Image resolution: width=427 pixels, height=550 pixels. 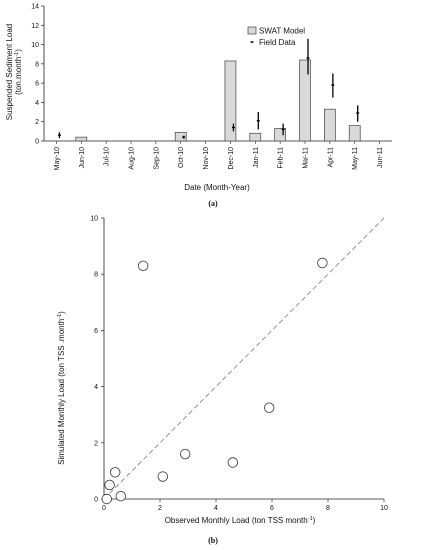 What do you see at coordinates (384, 508) in the screenshot?
I see `x-tick-label: 10` at bounding box center [384, 508].